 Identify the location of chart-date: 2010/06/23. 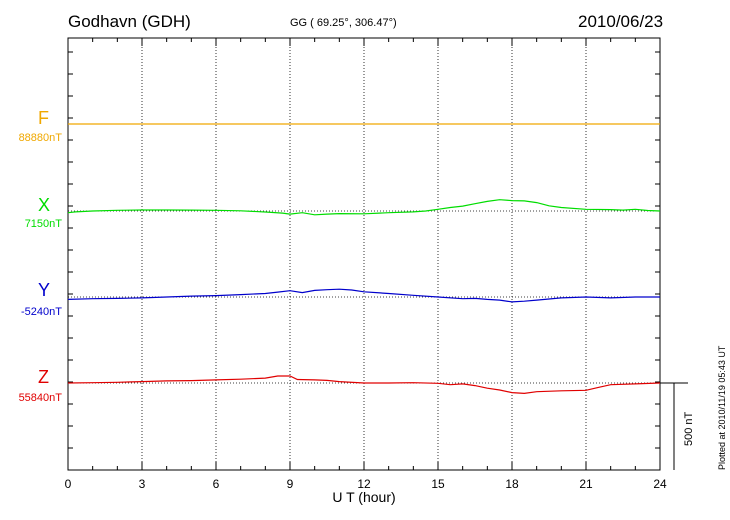
(621, 21).